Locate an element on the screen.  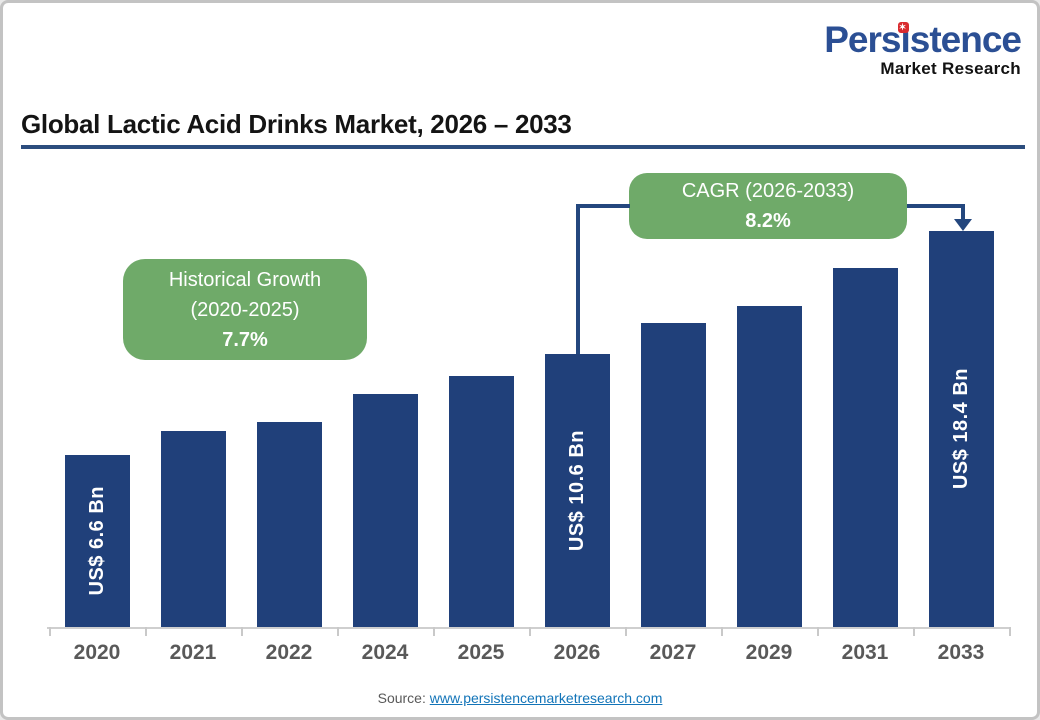
historical-growth-callout: Historical Growth (2020-2025) 7.7% is located at coordinates (245, 309).